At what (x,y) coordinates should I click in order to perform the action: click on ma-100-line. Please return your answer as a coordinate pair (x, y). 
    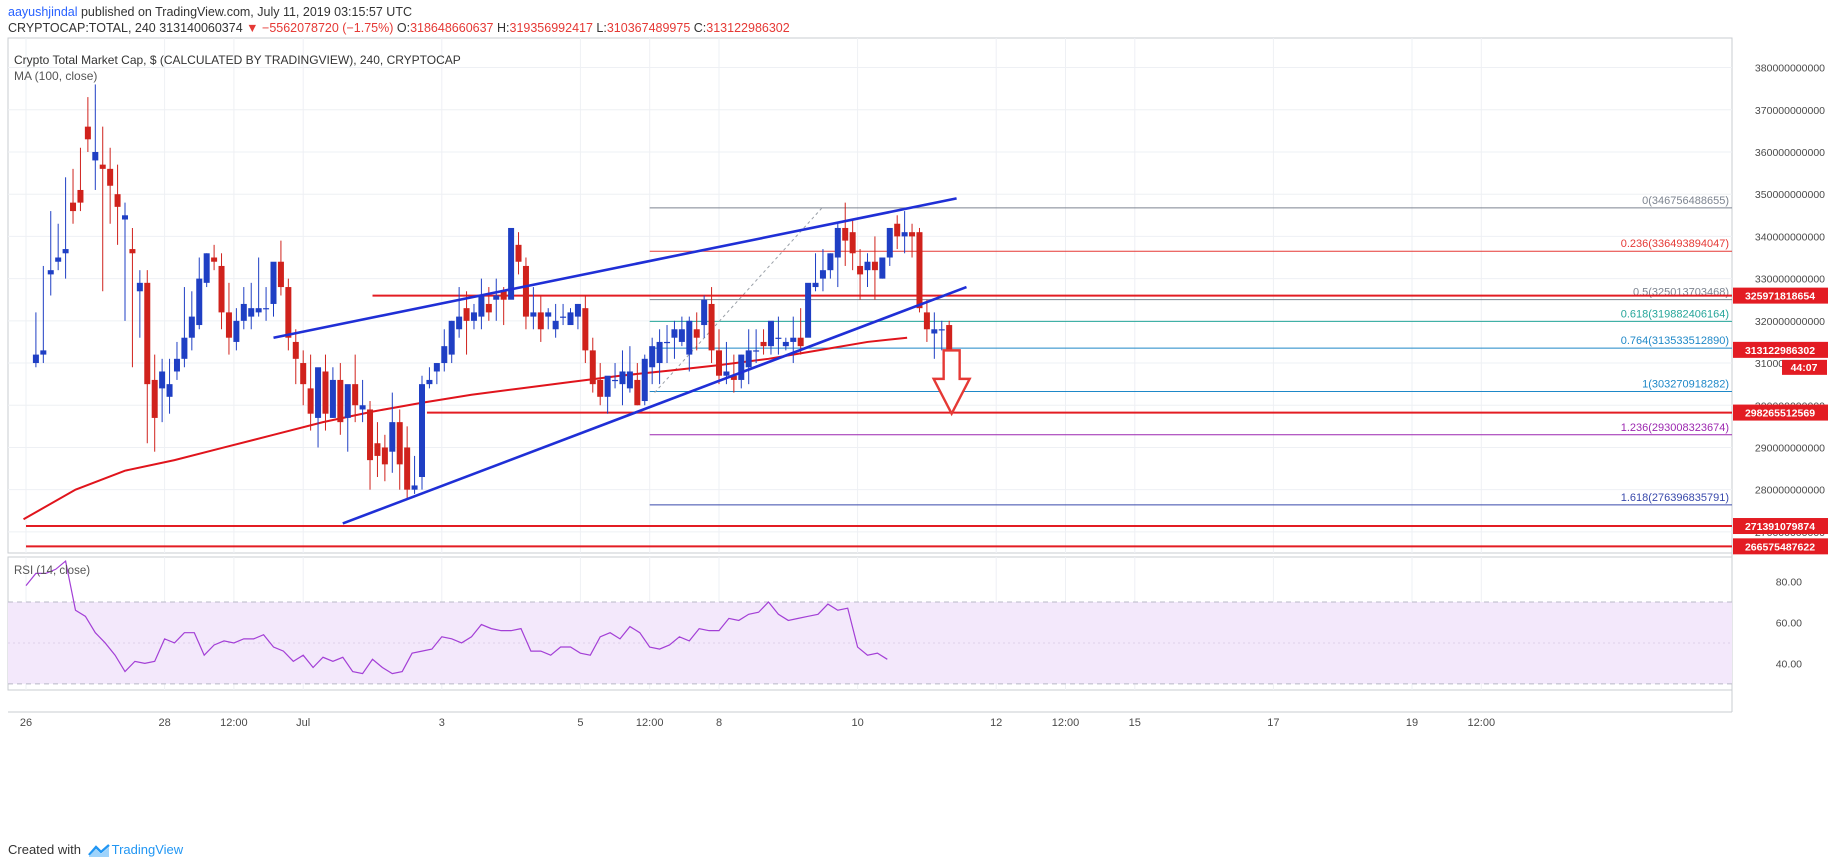
    Looking at the image, I should click on (465, 428).